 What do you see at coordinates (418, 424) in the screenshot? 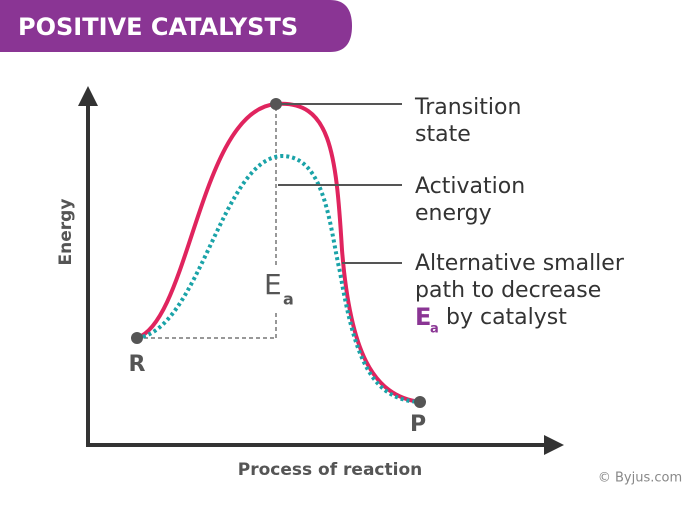
I see `product-label: P` at bounding box center [418, 424].